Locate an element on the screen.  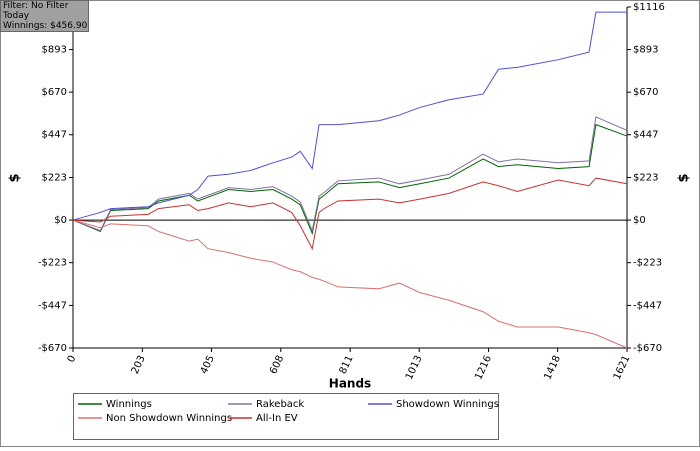
y-tick-label: -$670 is located at coordinates (52, 348).